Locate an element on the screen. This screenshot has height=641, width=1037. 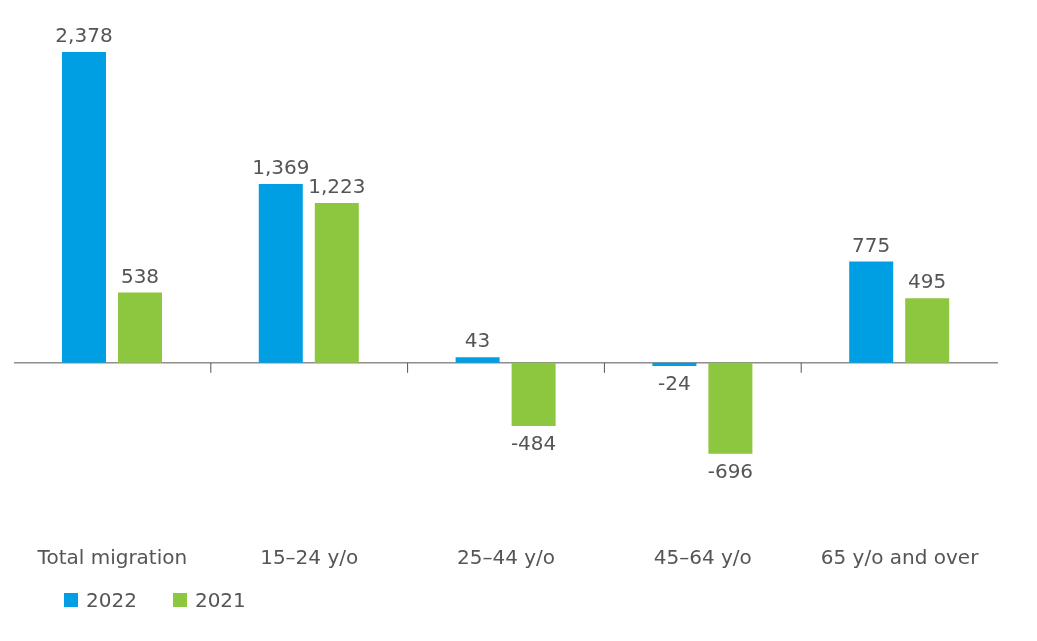
data-label: 2,378 is located at coordinates (84, 35).